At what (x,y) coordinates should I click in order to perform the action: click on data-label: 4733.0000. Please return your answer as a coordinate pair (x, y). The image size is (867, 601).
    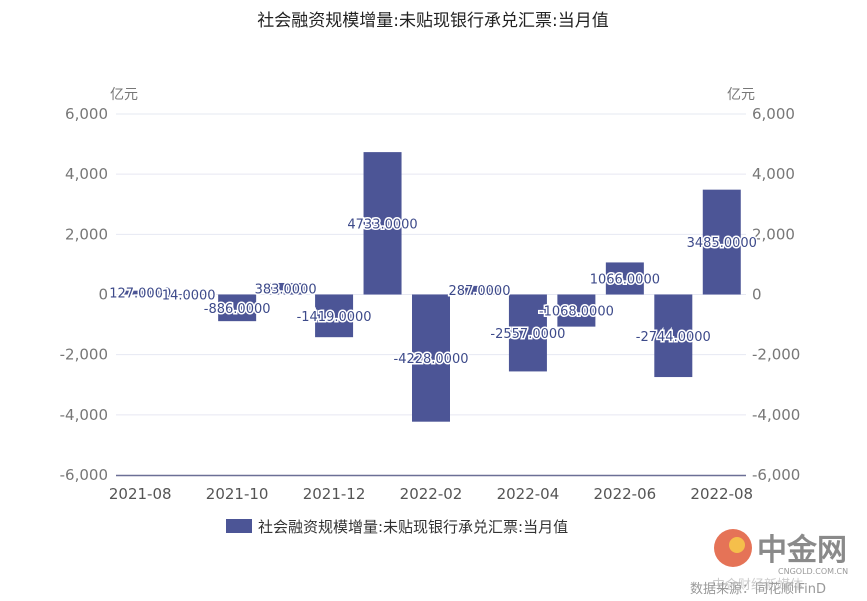
    Looking at the image, I should click on (382, 224).